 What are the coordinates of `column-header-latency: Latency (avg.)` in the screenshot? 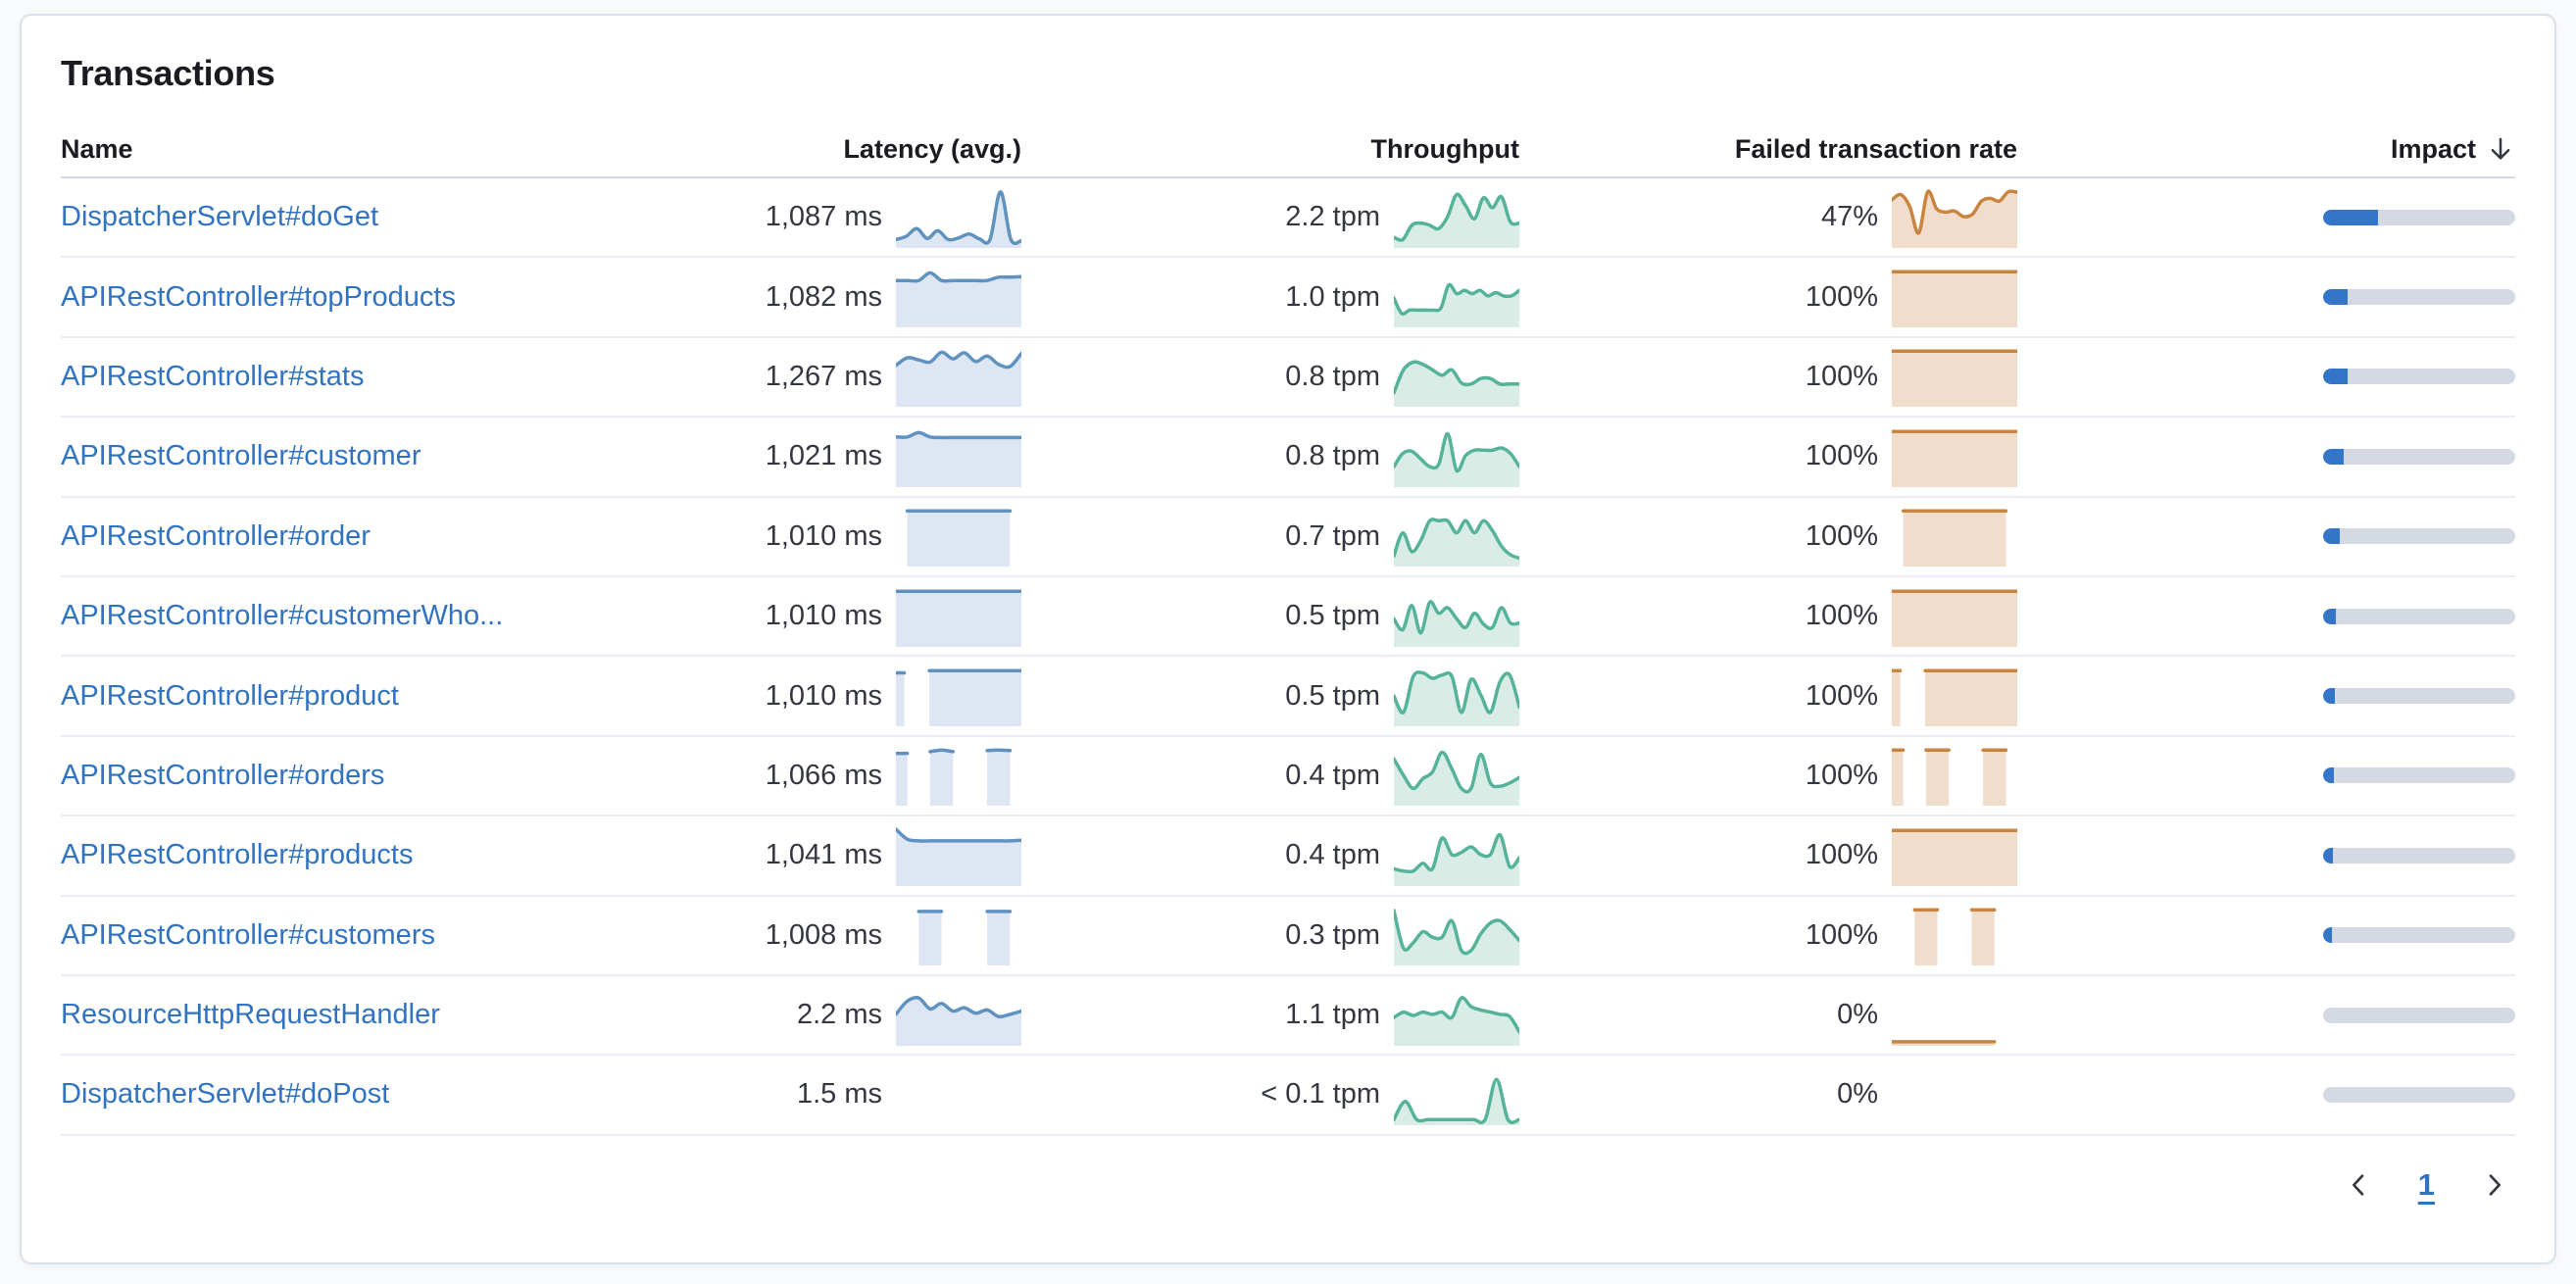 It's located at (932, 148).